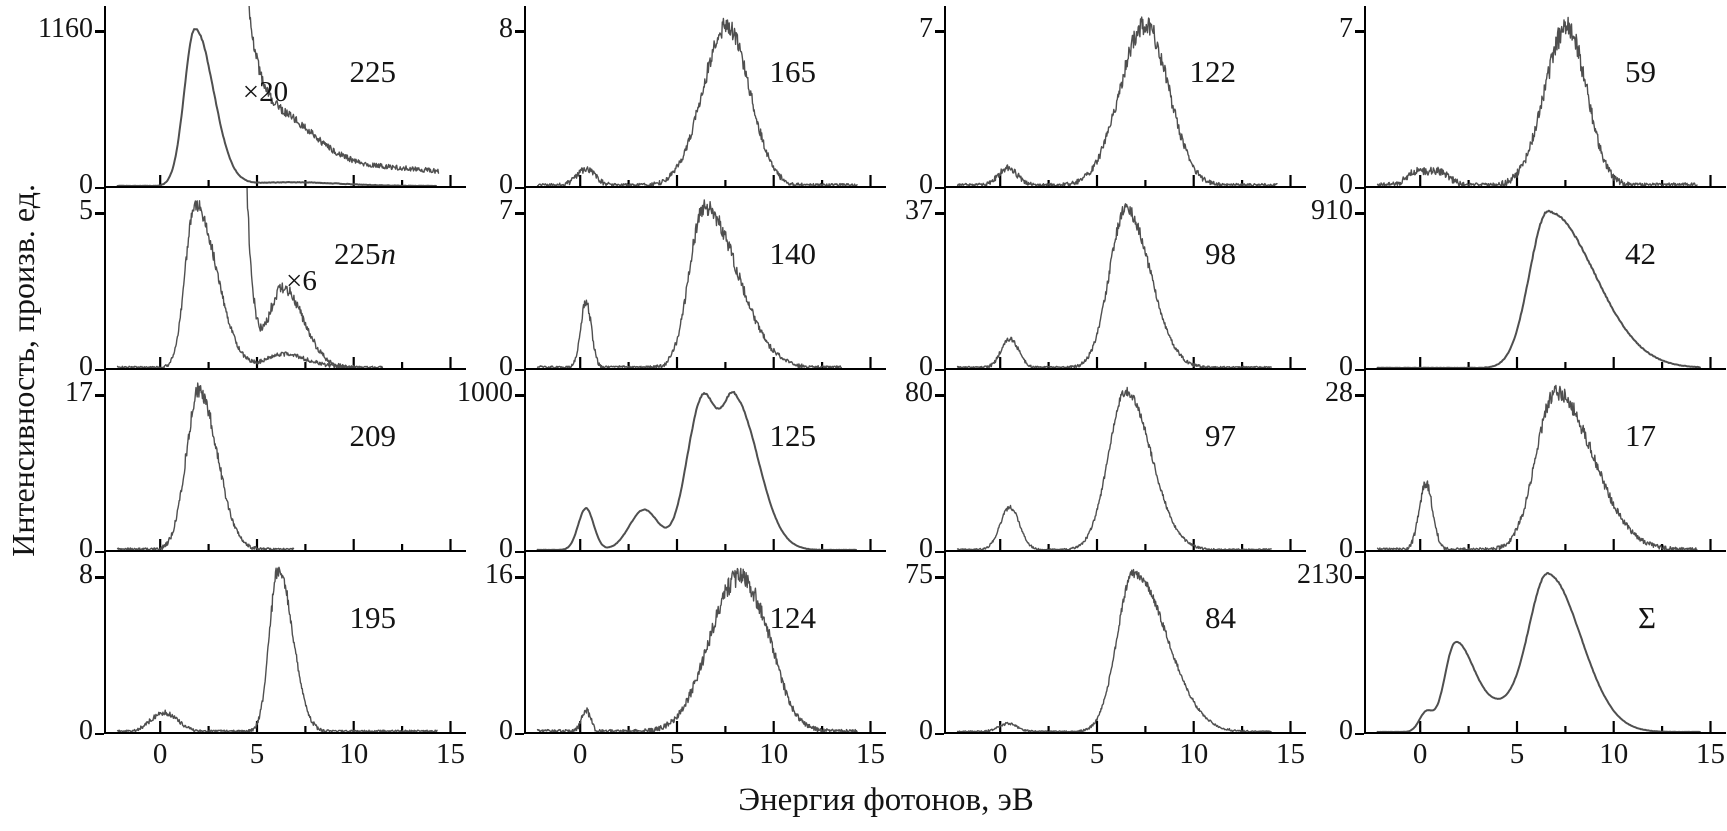  I want to click on y-max-label: 910, so click(1332, 210).